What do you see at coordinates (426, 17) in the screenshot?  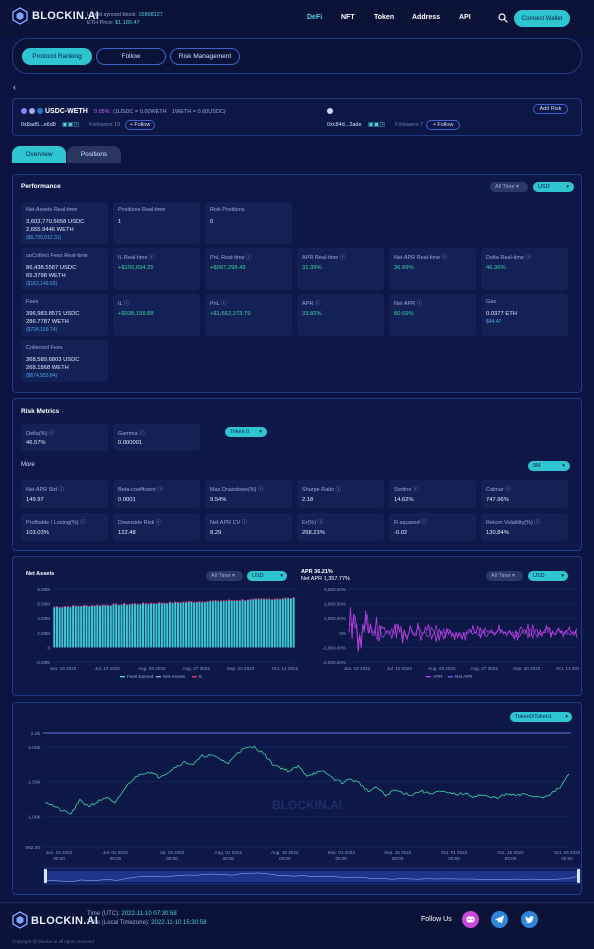 I see `nav-address: Address` at bounding box center [426, 17].